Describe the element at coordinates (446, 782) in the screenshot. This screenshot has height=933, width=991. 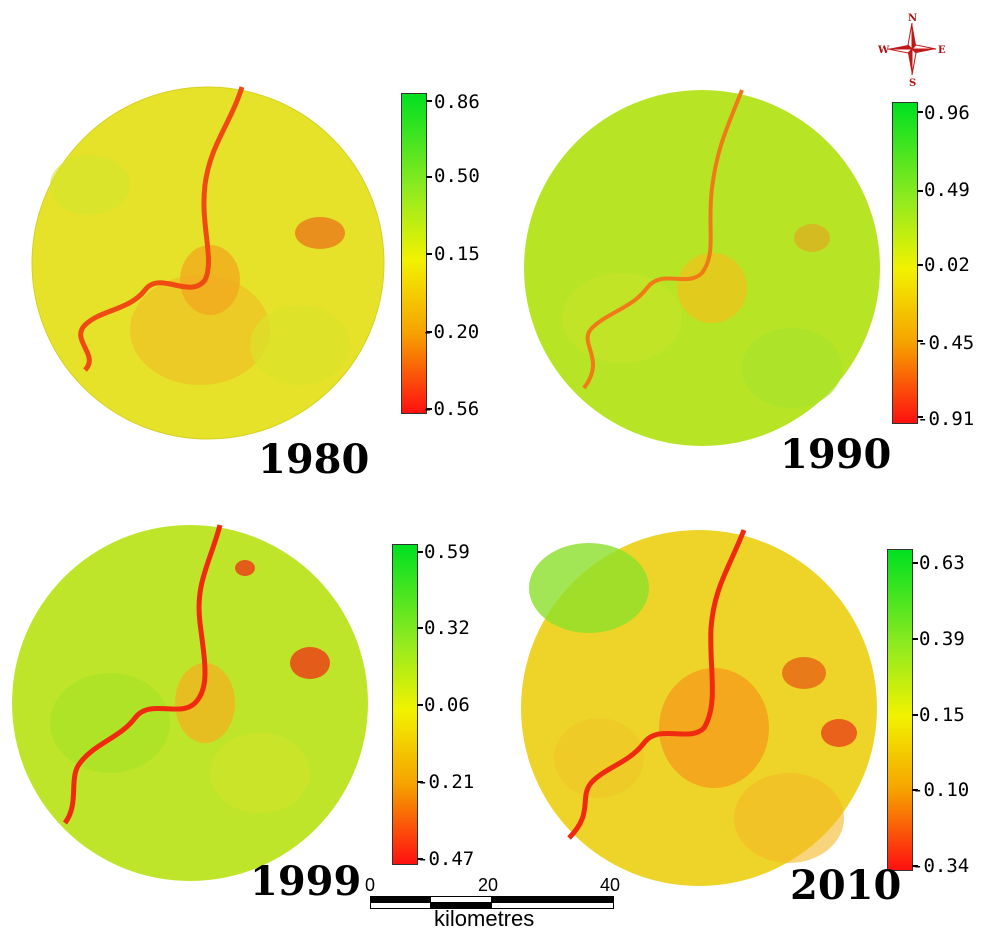
I see `legend-1999-tick-4: -0.21` at that location.